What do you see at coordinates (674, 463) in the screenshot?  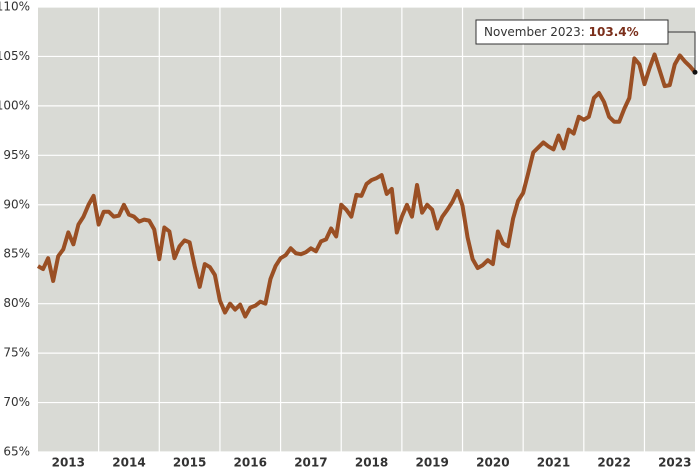 I see `x-tick-label: 2023` at bounding box center [674, 463].